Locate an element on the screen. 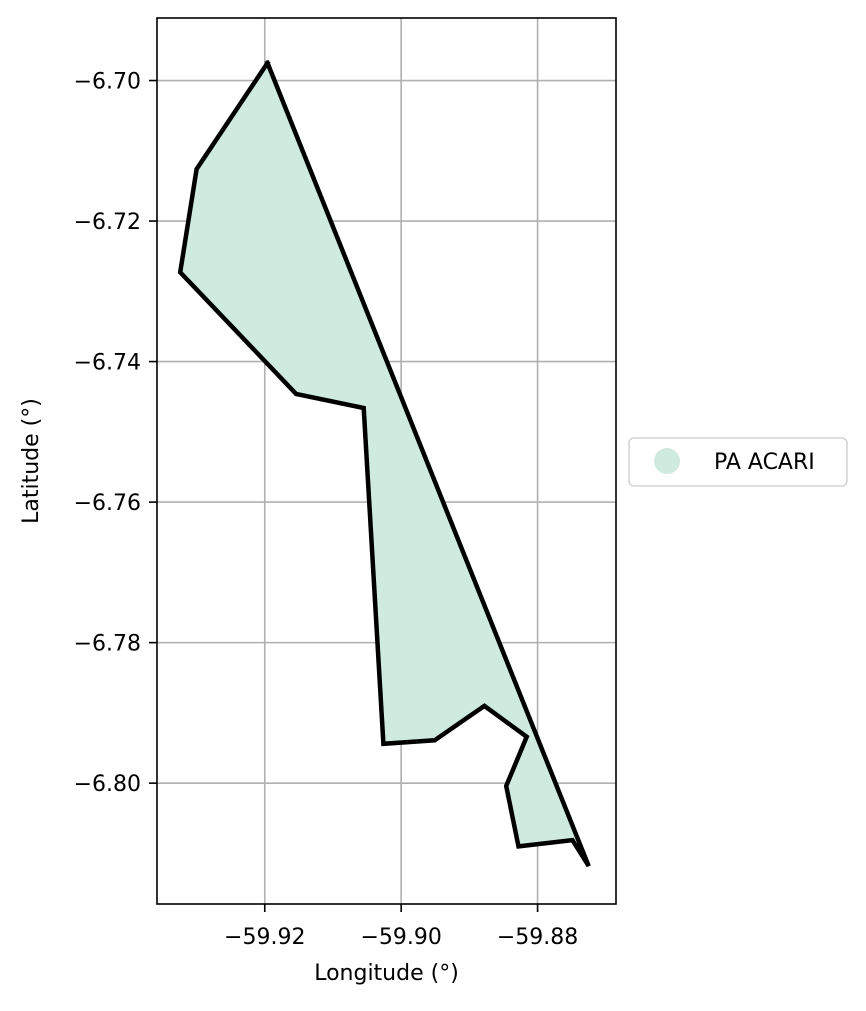 Image resolution: width=866 pixels, height=1011 pixels. x-tick-label: −59.92 is located at coordinates (264, 937).